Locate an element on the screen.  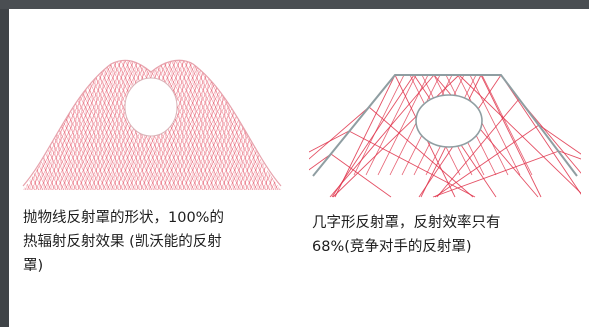
trapezoid-reflector-outline is located at coordinates (445, 125).